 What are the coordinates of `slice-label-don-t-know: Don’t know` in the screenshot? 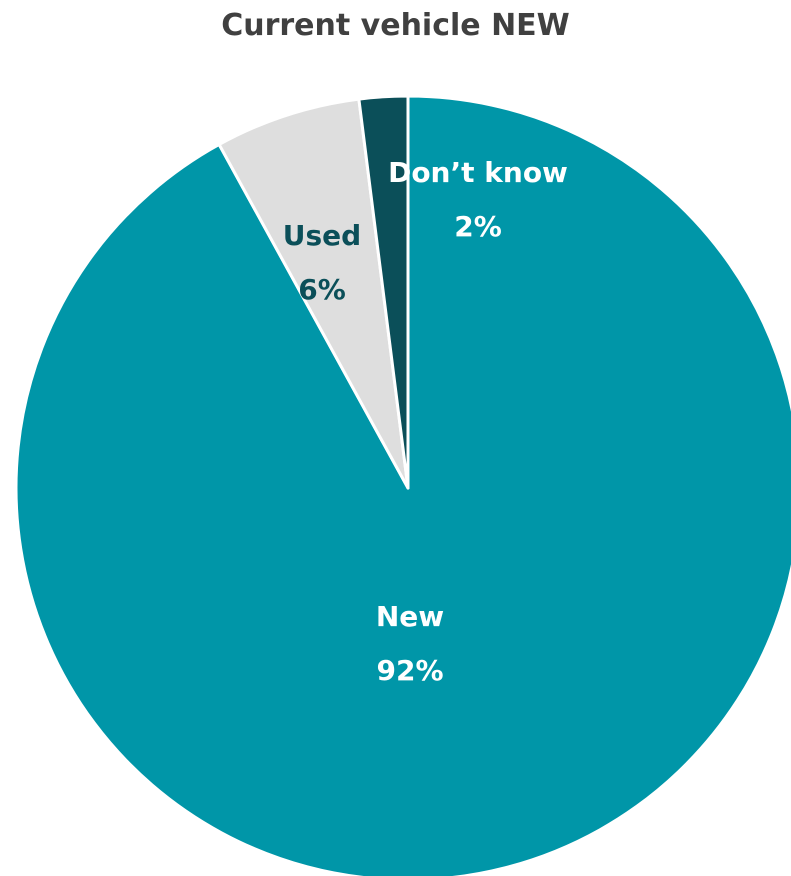 It's located at (478, 172).